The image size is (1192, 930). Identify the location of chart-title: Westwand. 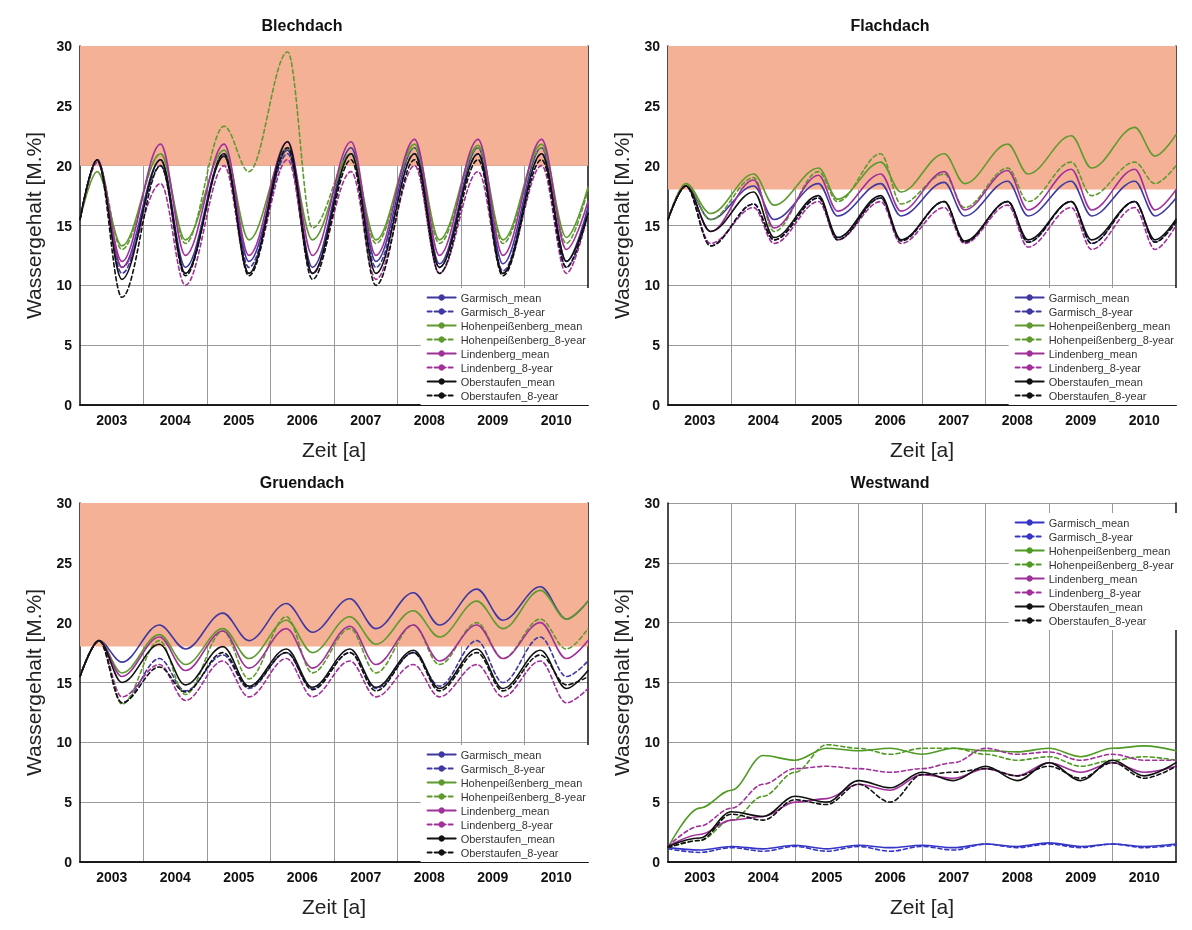
(890, 482).